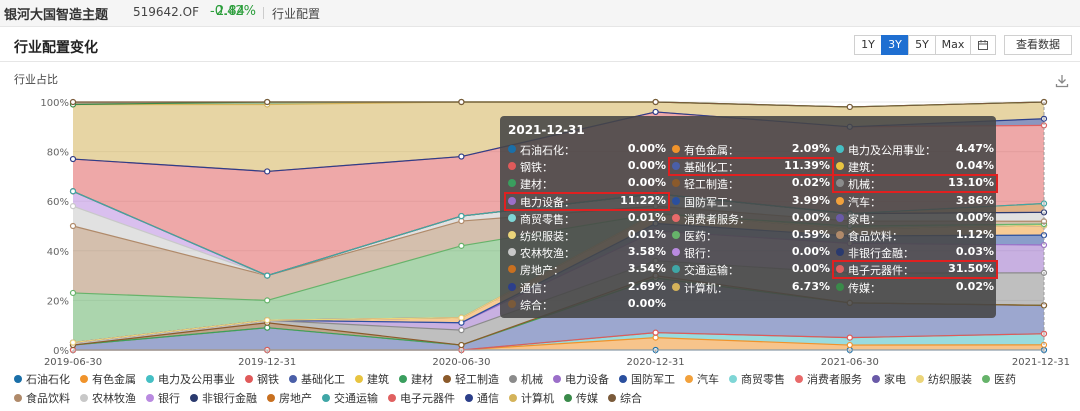  I want to click on view-data-button: 查看数据, so click(1038, 45).